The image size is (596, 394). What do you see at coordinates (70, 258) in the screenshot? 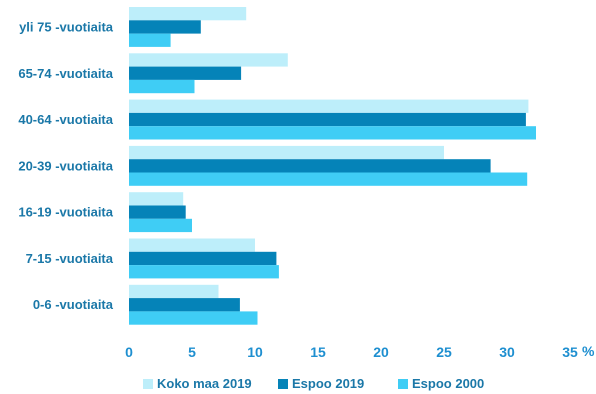
I see `category-label: 7-15 -vuotiaita` at bounding box center [70, 258].